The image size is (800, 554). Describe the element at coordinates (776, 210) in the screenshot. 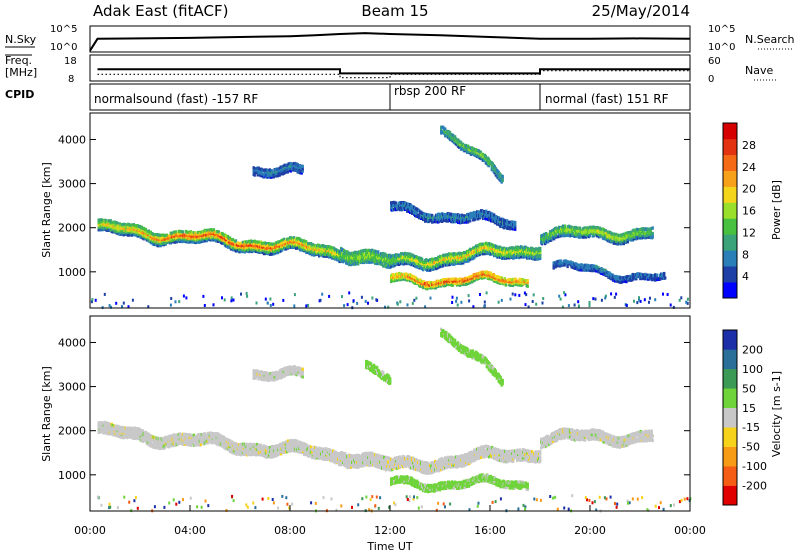

I see `power-colorbar-label: Power [dB]` at that location.